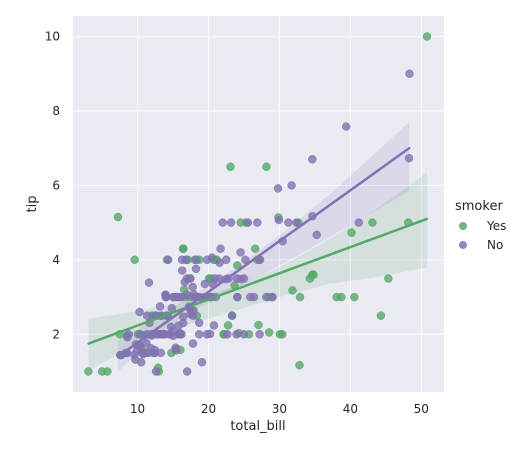 The height and width of the screenshot is (450, 523). I want to click on legend-marker-yes, so click(463, 226).